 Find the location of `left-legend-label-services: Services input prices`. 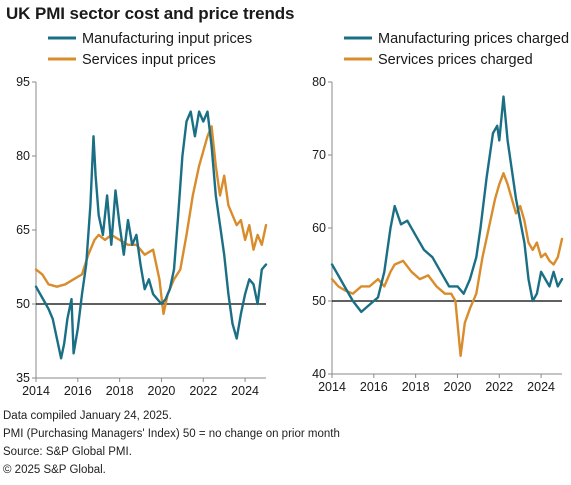

left-legend-label-services: Services input prices is located at coordinates (149, 60).